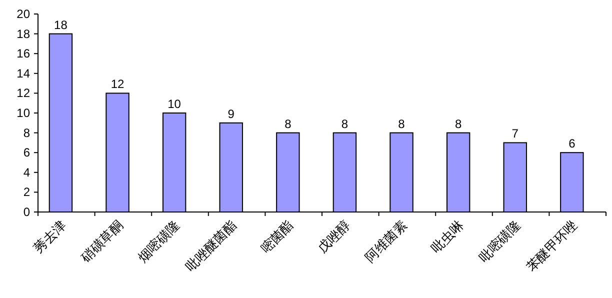 The height and width of the screenshot is (298, 612). What do you see at coordinates (386, 242) in the screenshot?
I see `x-tick-label: 阿维菌素` at bounding box center [386, 242].